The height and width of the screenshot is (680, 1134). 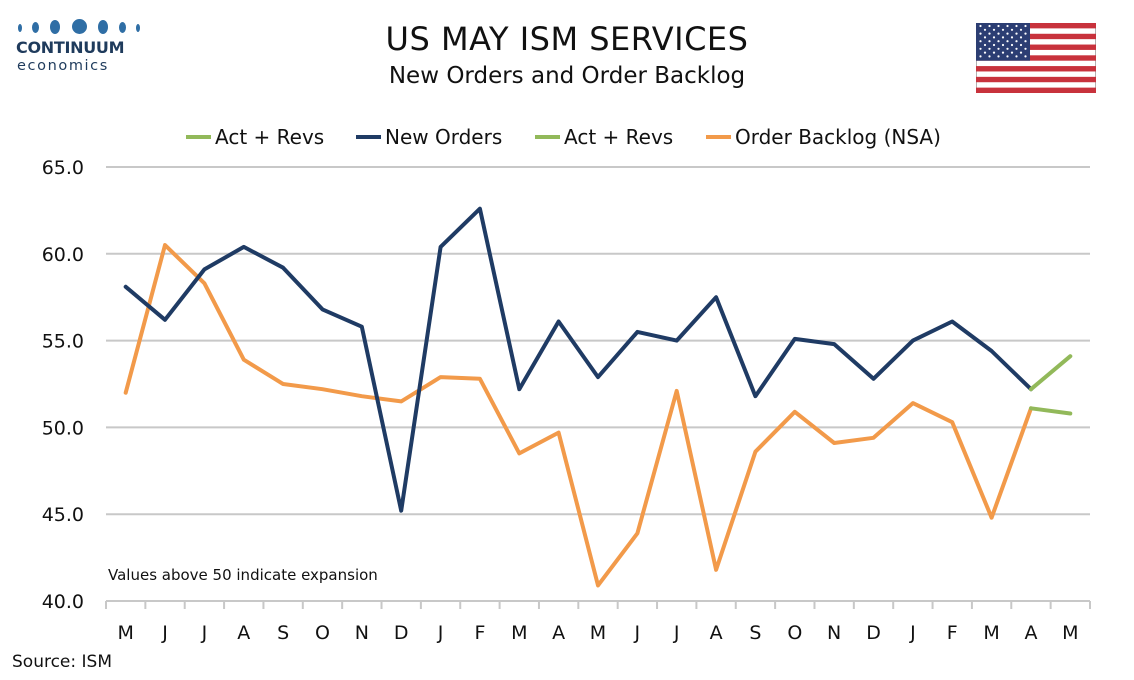 What do you see at coordinates (63, 602) in the screenshot?
I see `y-tick-label: 40.0` at bounding box center [63, 602].